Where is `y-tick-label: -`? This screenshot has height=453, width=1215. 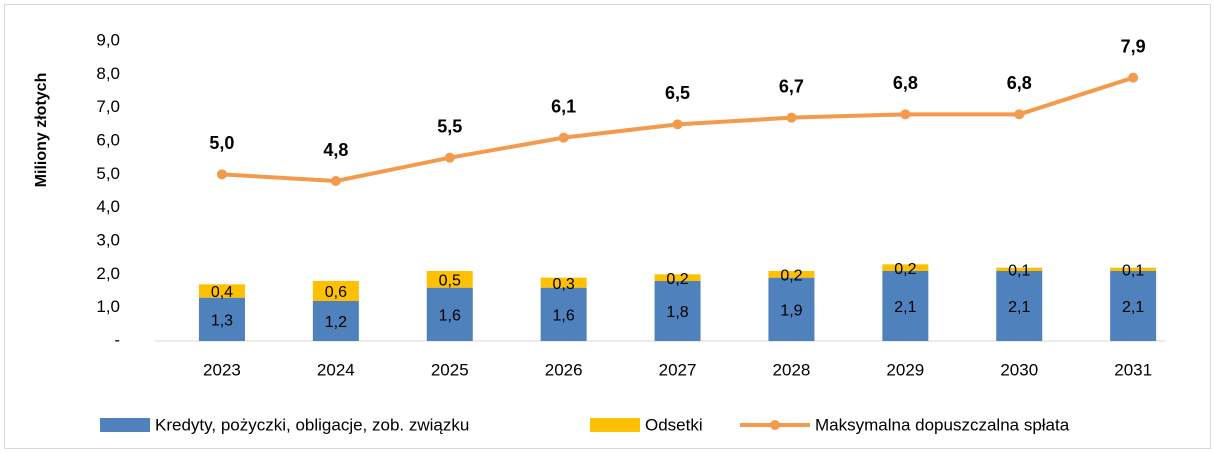
y-tick-label: - is located at coordinates (117, 339).